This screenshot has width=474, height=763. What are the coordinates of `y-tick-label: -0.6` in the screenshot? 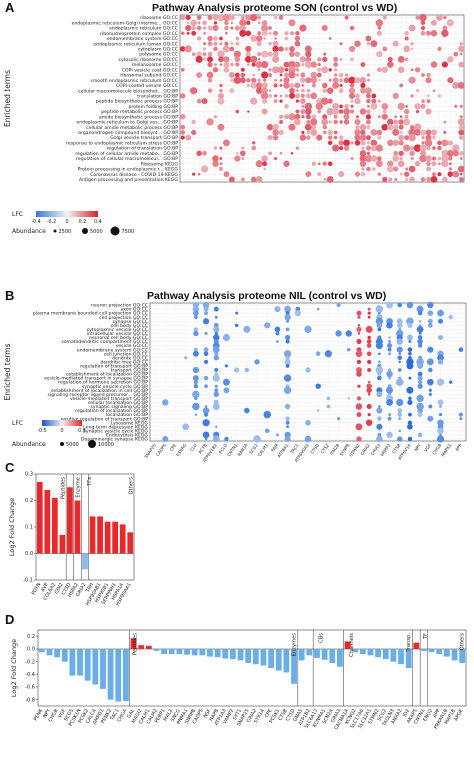 It's located at (30, 688).